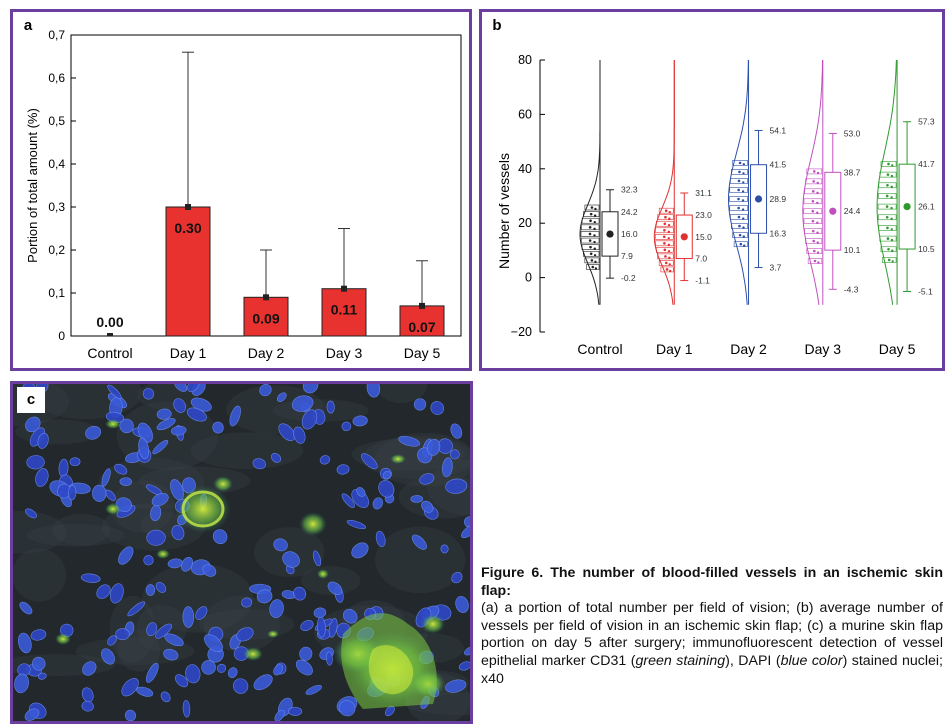 The width and height of the screenshot is (951, 728). I want to click on data-label: 0.11, so click(344, 310).